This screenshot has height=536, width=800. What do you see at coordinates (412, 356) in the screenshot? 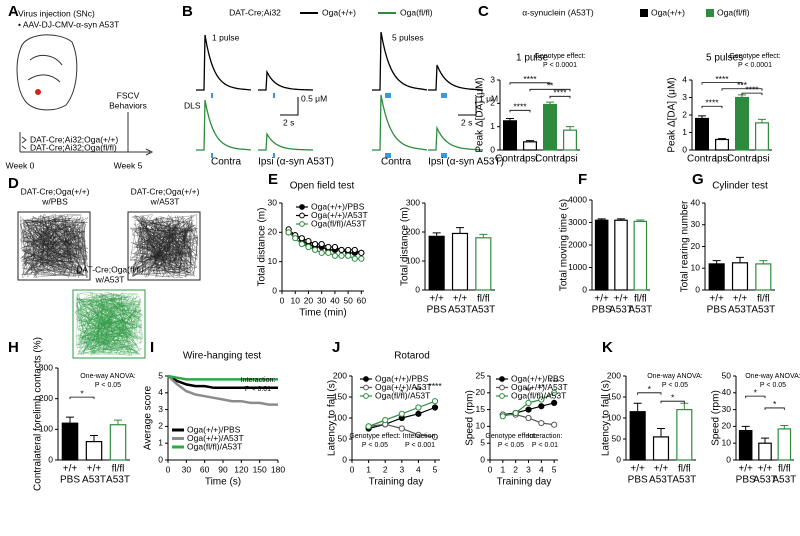
I see `chart-title: Rotarod` at bounding box center [412, 356].